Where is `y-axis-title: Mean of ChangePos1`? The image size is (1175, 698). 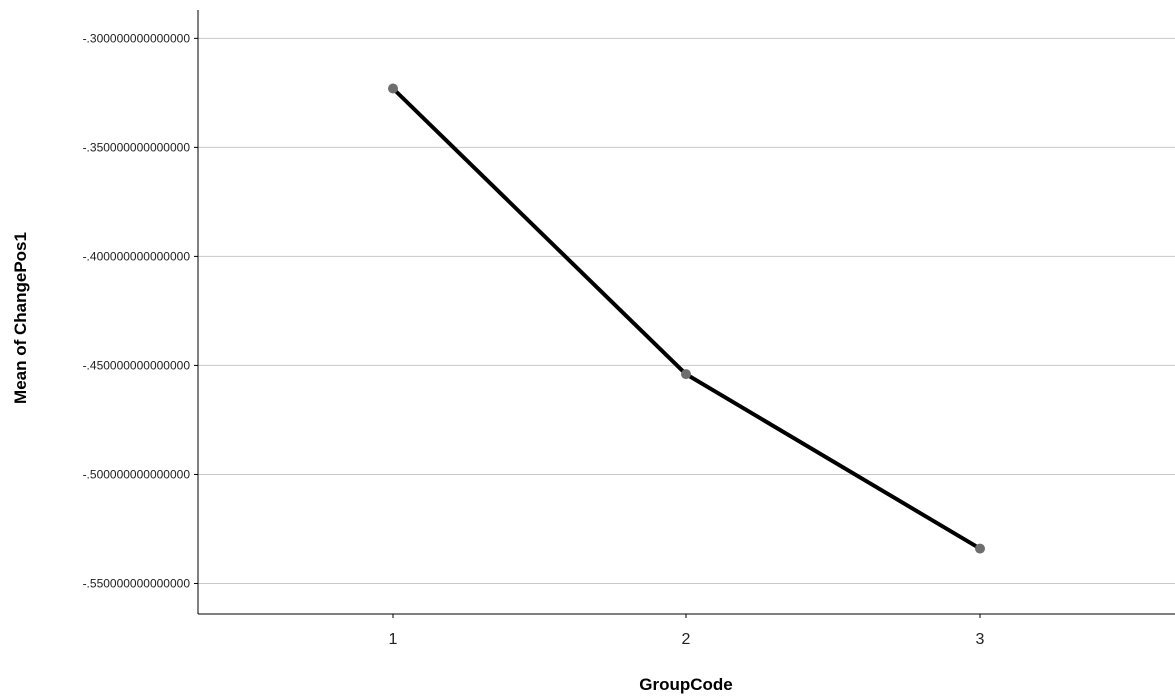 y-axis-title: Mean of ChangePos1 is located at coordinates (20, 318).